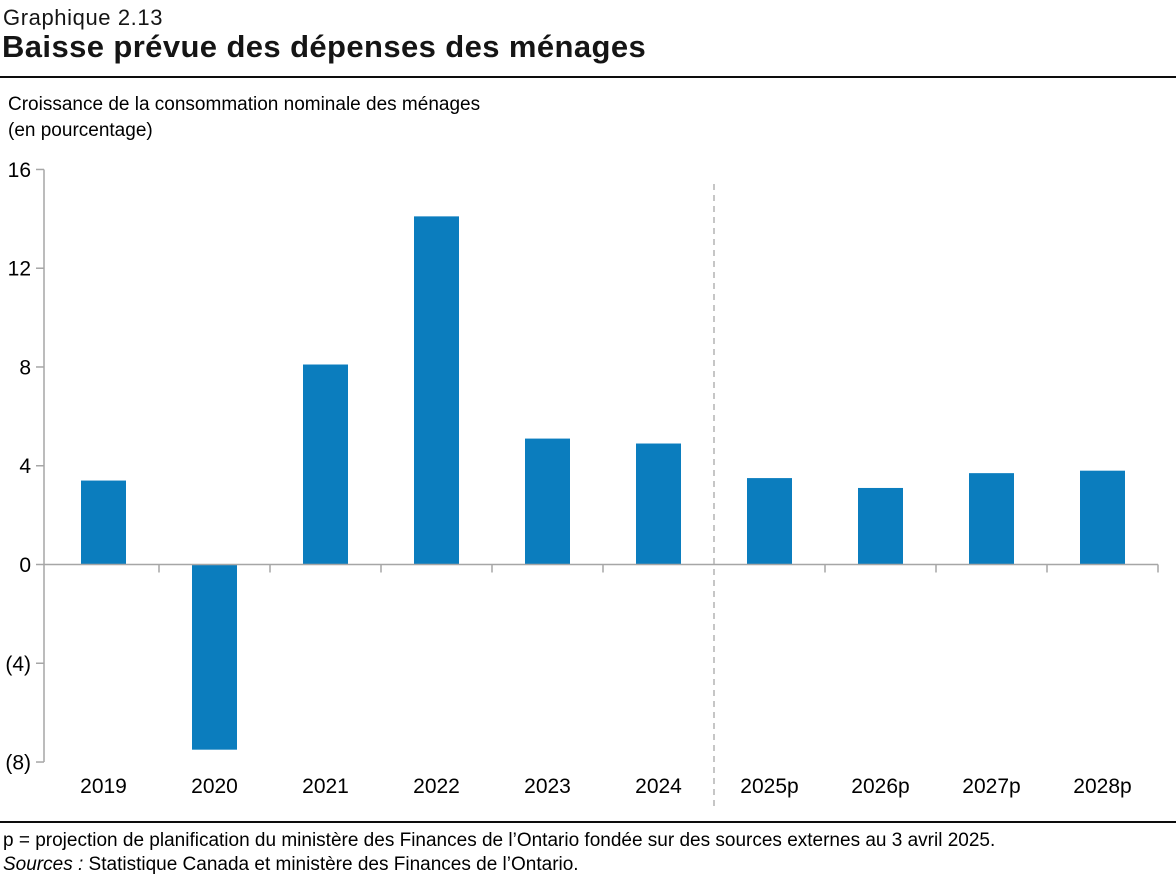  I want to click on chart-number: Graphique 2.13, so click(83, 17).